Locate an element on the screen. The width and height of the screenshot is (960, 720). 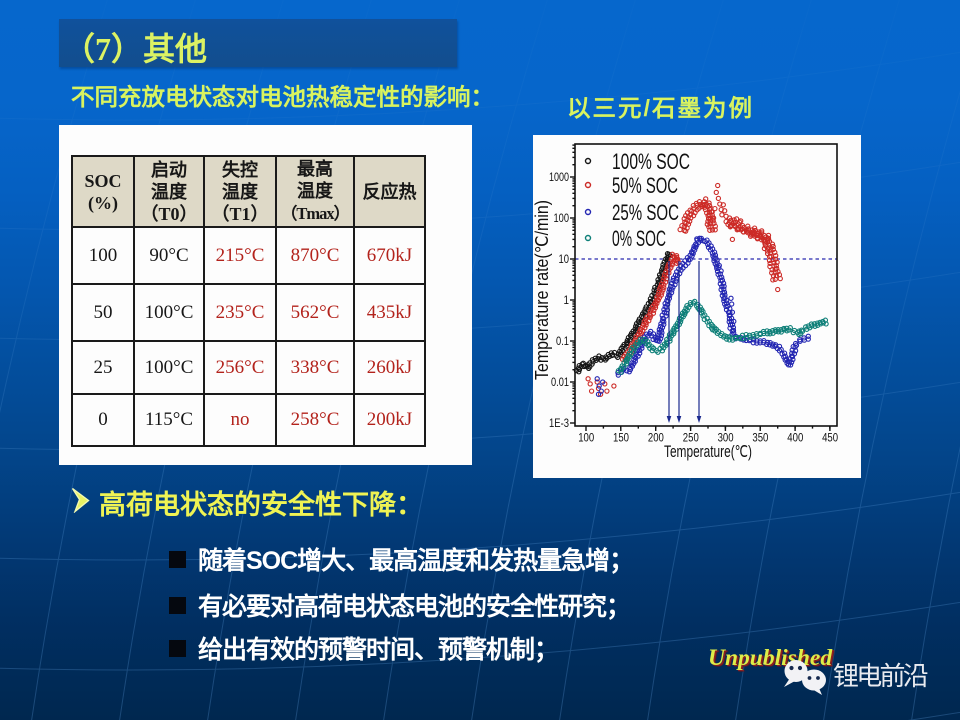
svg-text: 0% SOC is located at coordinates (639, 238).